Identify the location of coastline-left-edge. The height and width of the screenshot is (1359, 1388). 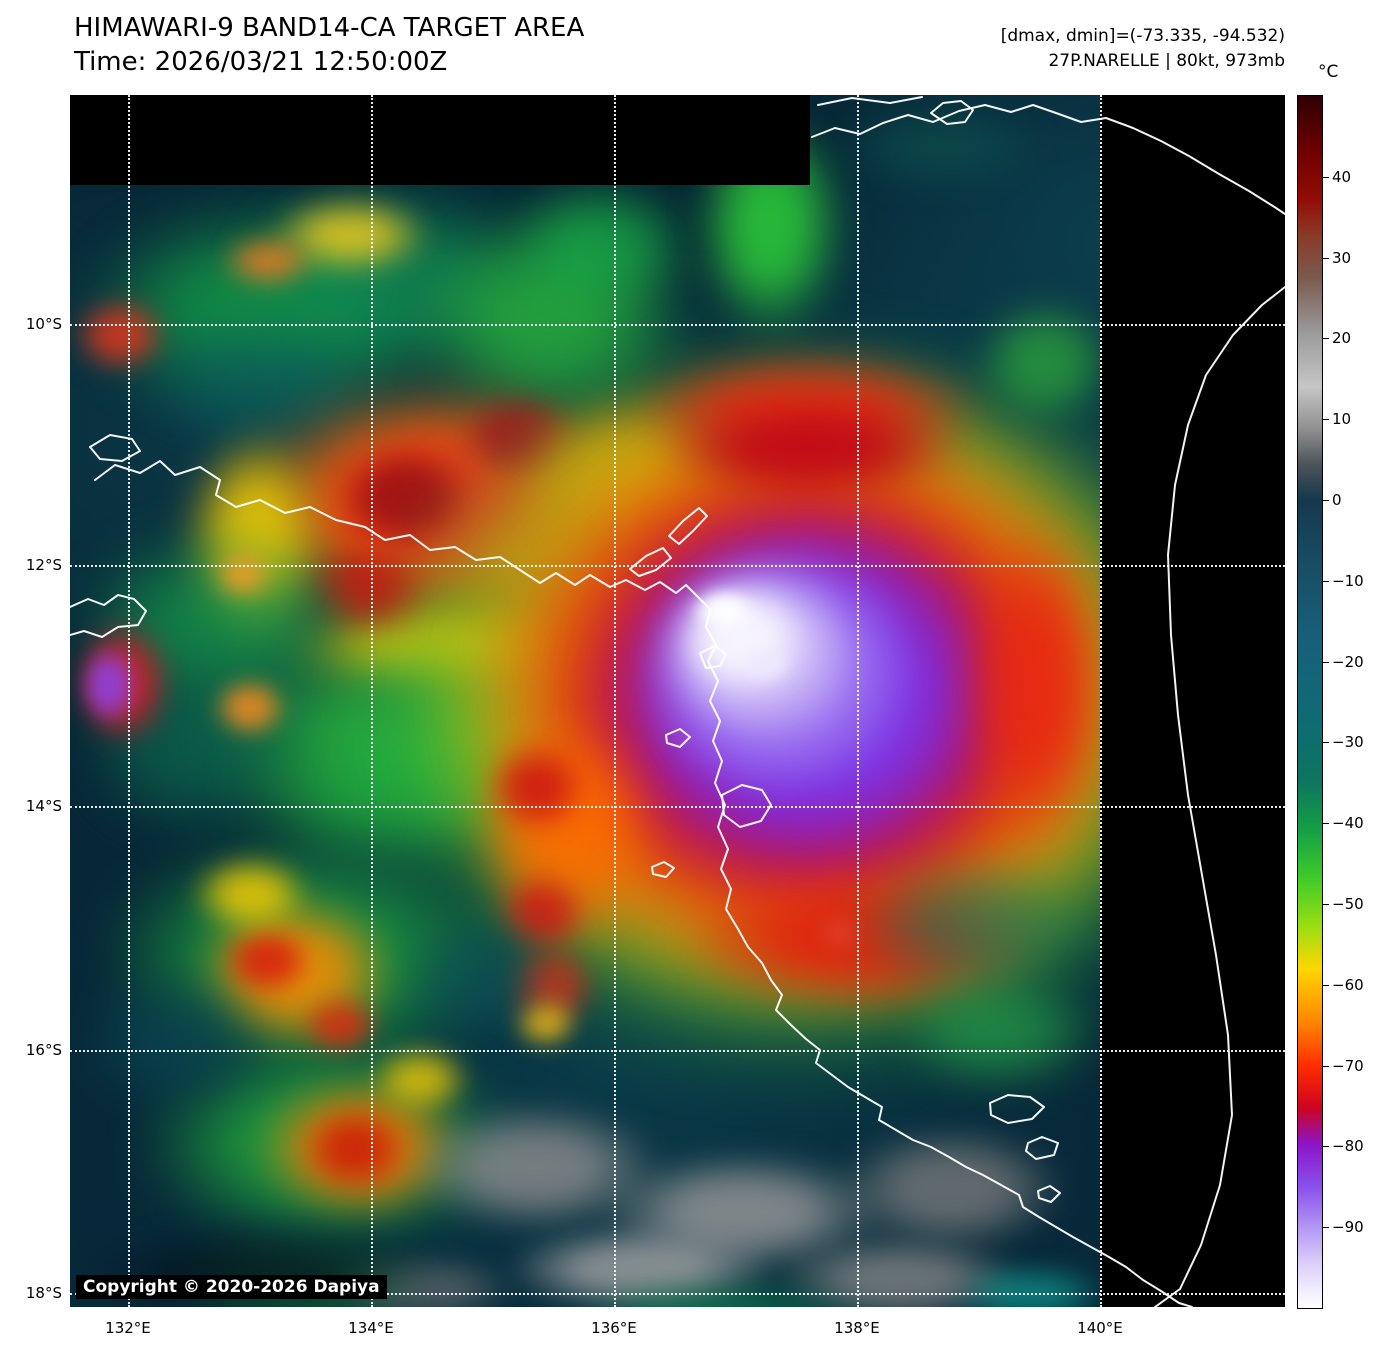
(108, 616).